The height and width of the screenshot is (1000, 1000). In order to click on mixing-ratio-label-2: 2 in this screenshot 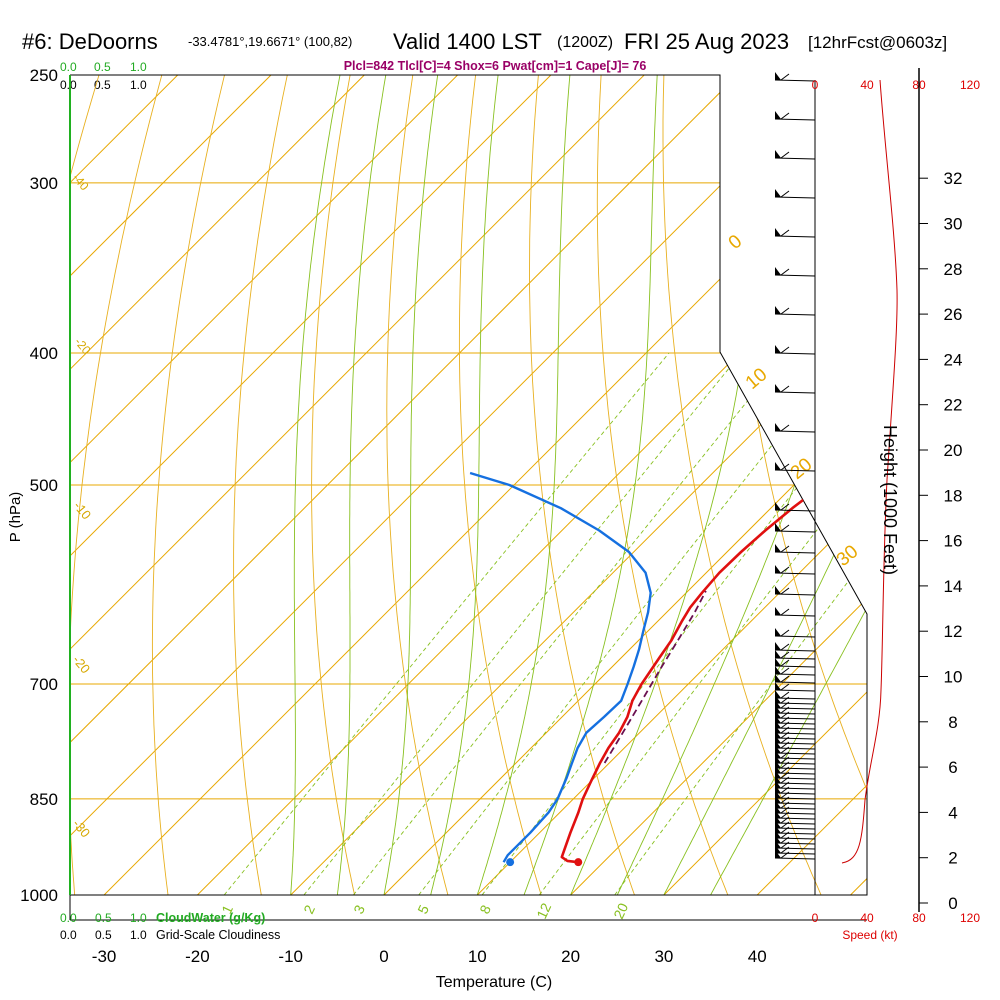, I will do `click(309, 909)`.